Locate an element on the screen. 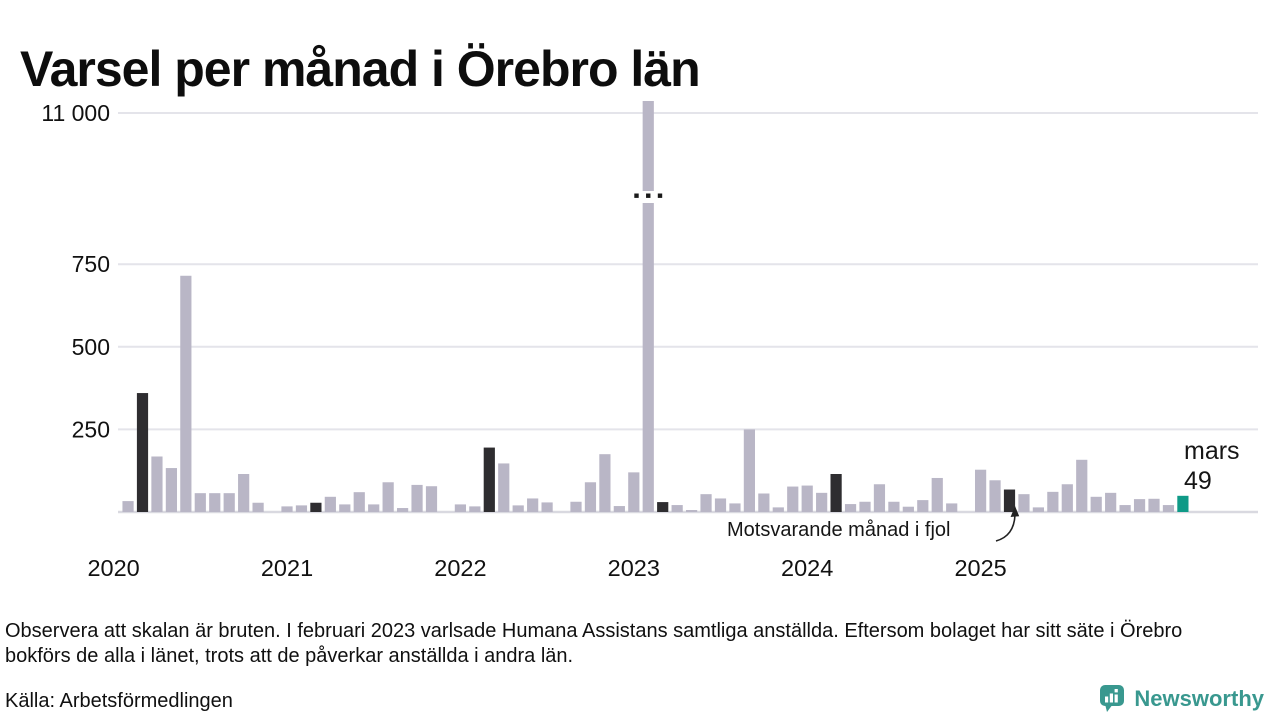  year-label-2020: 2020 is located at coordinates (113, 568).